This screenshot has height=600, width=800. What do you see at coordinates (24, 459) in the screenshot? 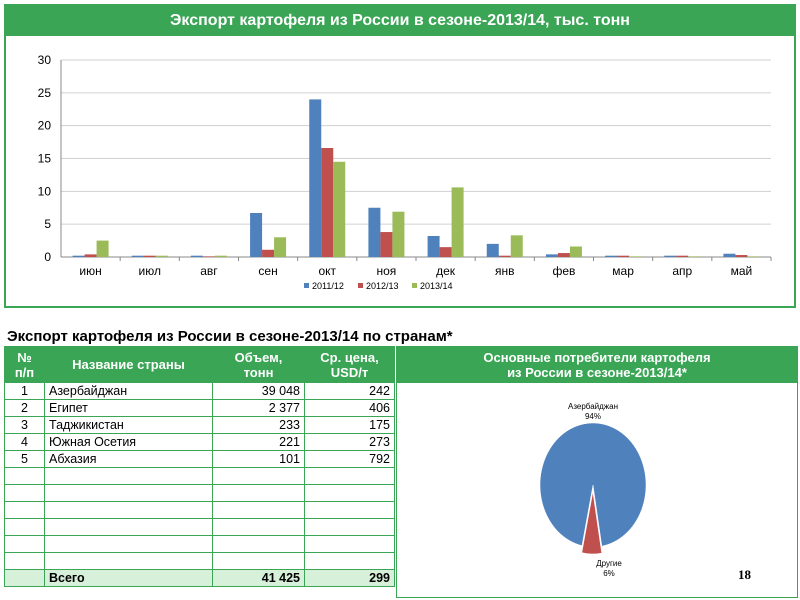
I see `row-number: 5` at bounding box center [24, 459].